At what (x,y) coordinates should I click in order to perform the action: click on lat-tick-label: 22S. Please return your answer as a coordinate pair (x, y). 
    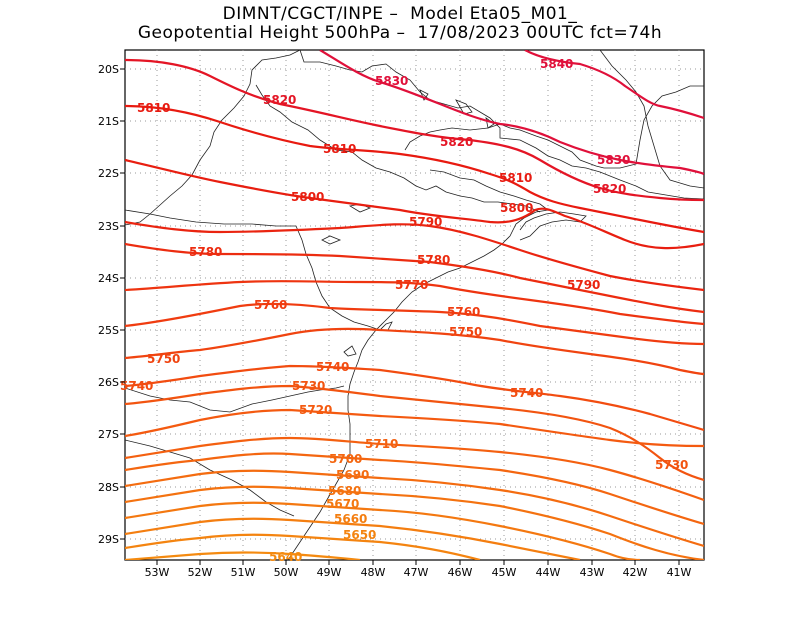
    Looking at the image, I should click on (108, 173).